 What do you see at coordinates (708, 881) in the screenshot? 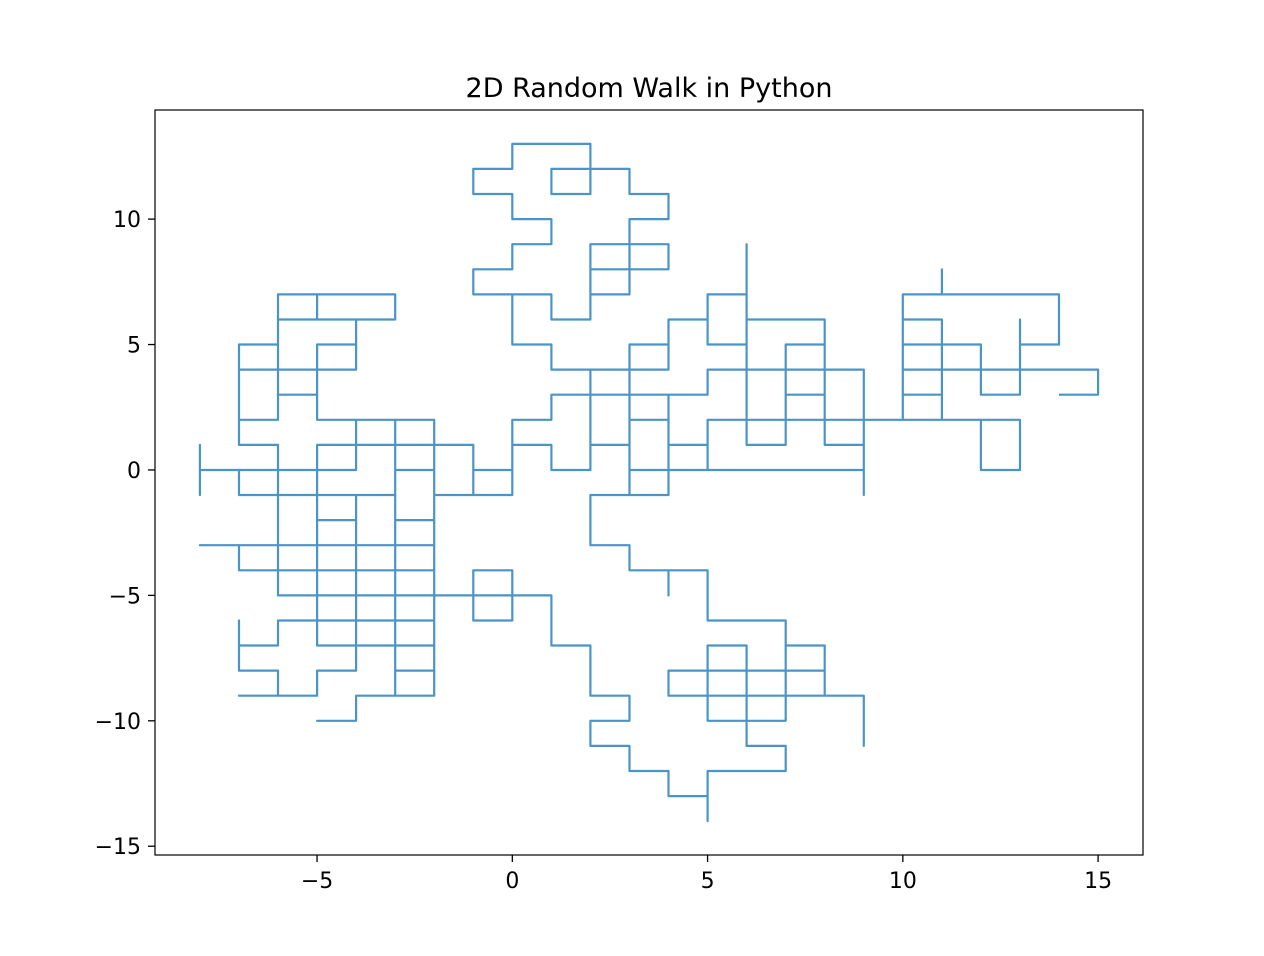
I see `x-tick-label: 5` at bounding box center [708, 881].